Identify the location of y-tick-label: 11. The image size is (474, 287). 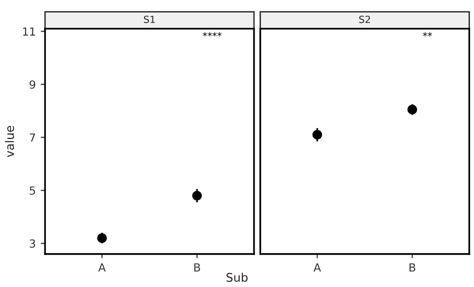
(29, 31).